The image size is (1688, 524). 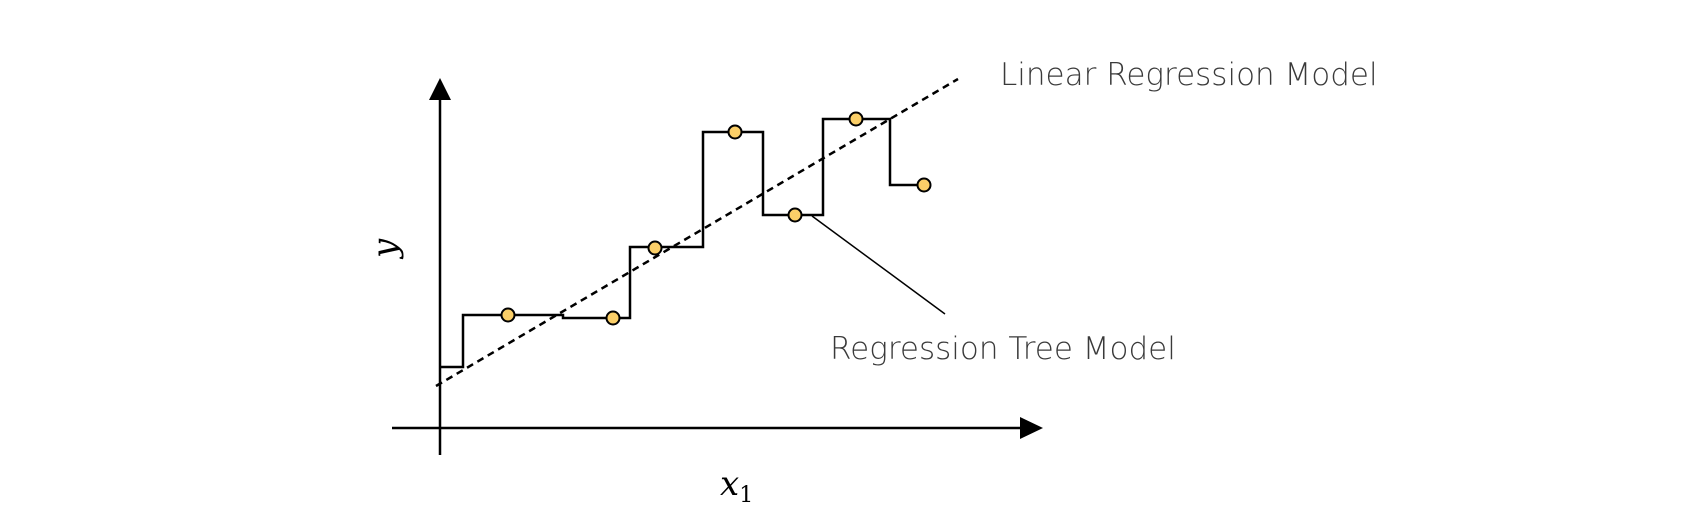 I want to click on regression-tree-step-line, so click(x=681, y=243).